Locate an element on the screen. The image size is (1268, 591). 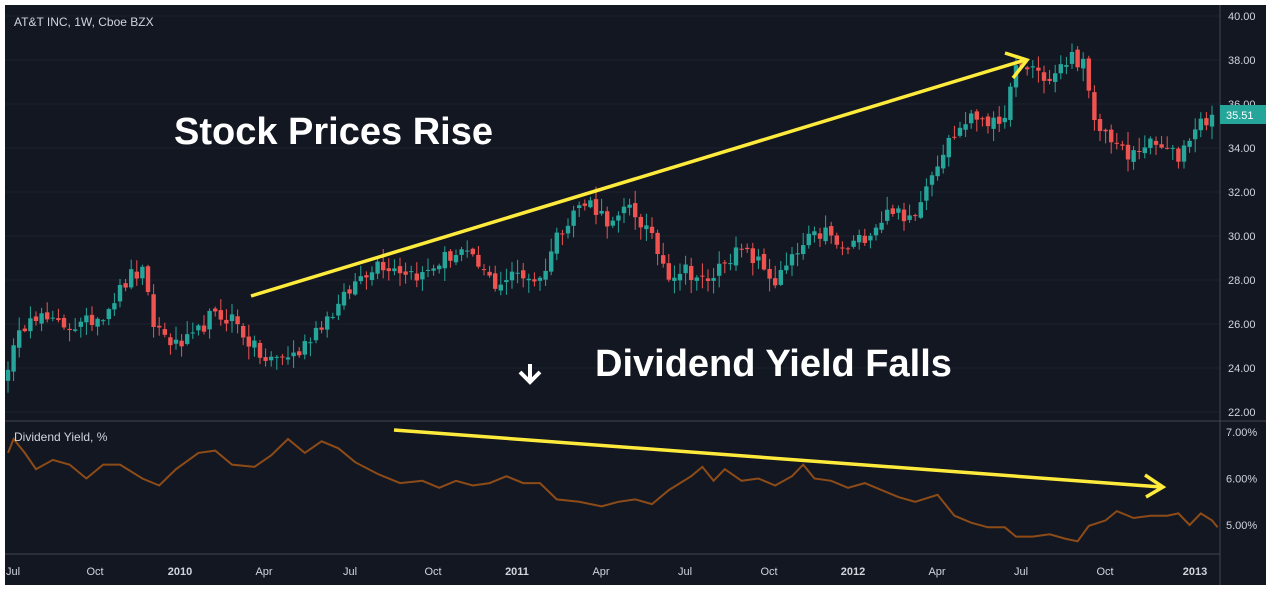
fall-arrow is located at coordinates (780, 463).